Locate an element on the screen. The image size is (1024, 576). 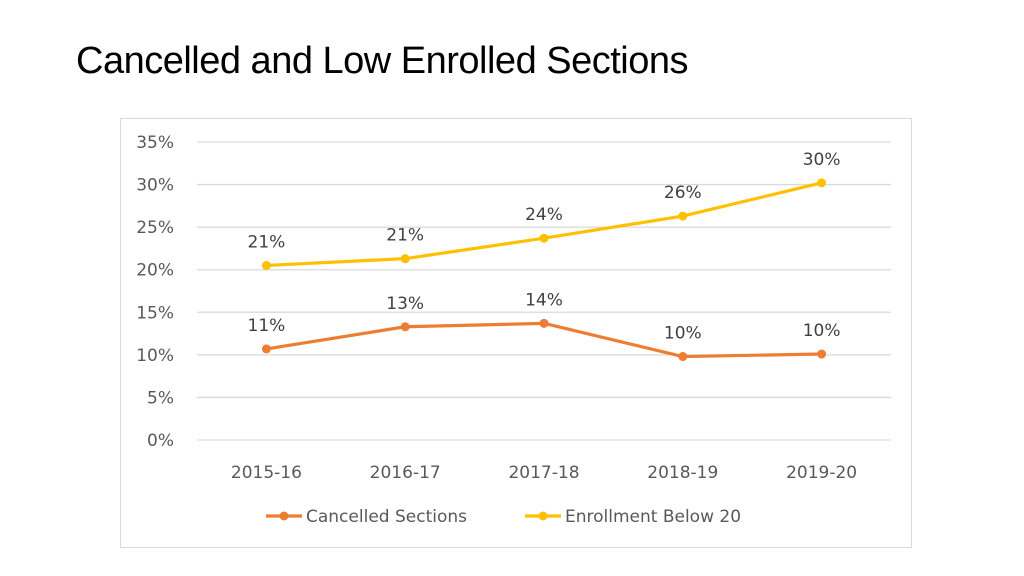
legend-label: Enrollment Below 20 is located at coordinates (653, 517).